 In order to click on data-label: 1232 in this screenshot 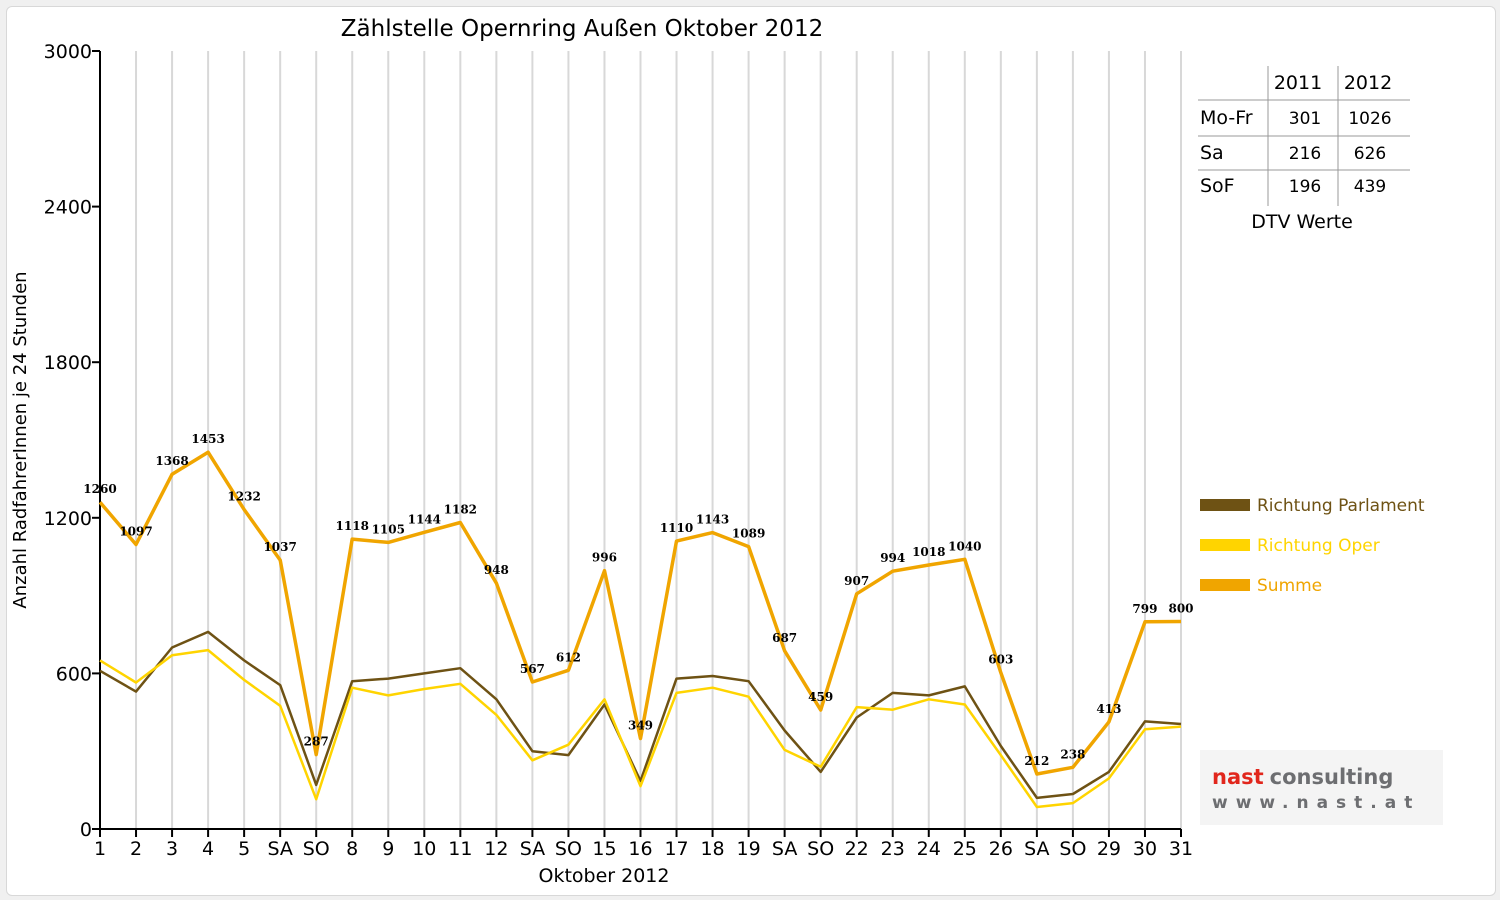, I will do `click(243, 497)`.